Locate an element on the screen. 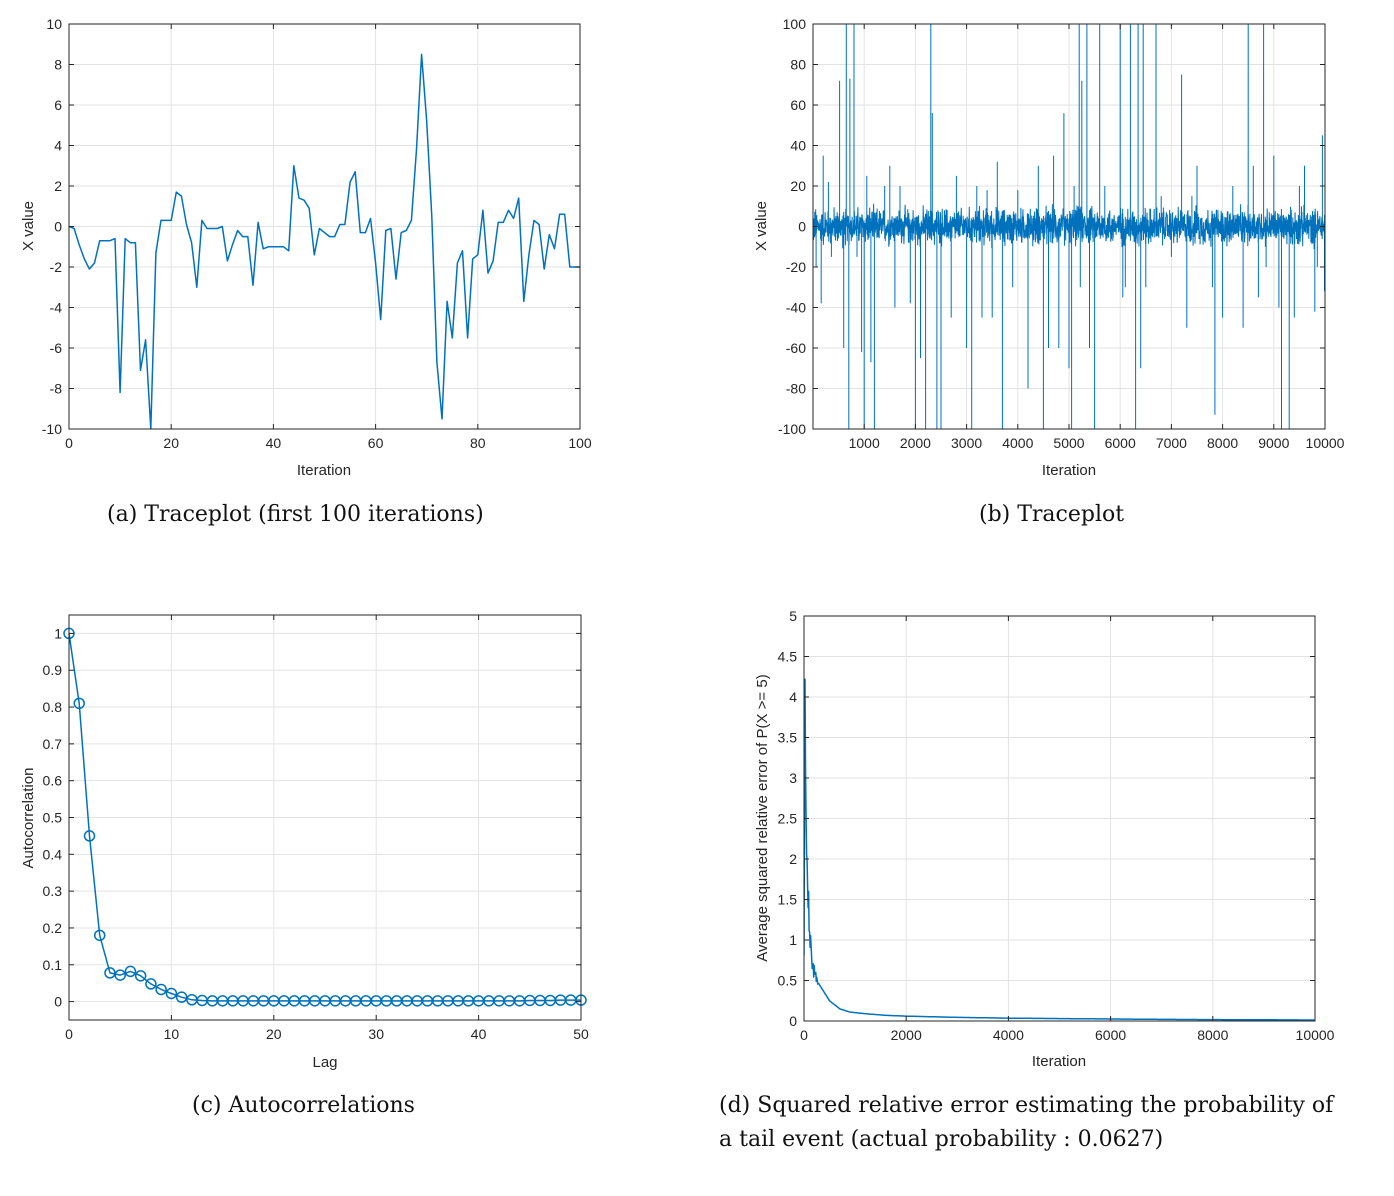 The width and height of the screenshot is (1394, 1196). y-tick-label-b: 100 is located at coordinates (795, 24).